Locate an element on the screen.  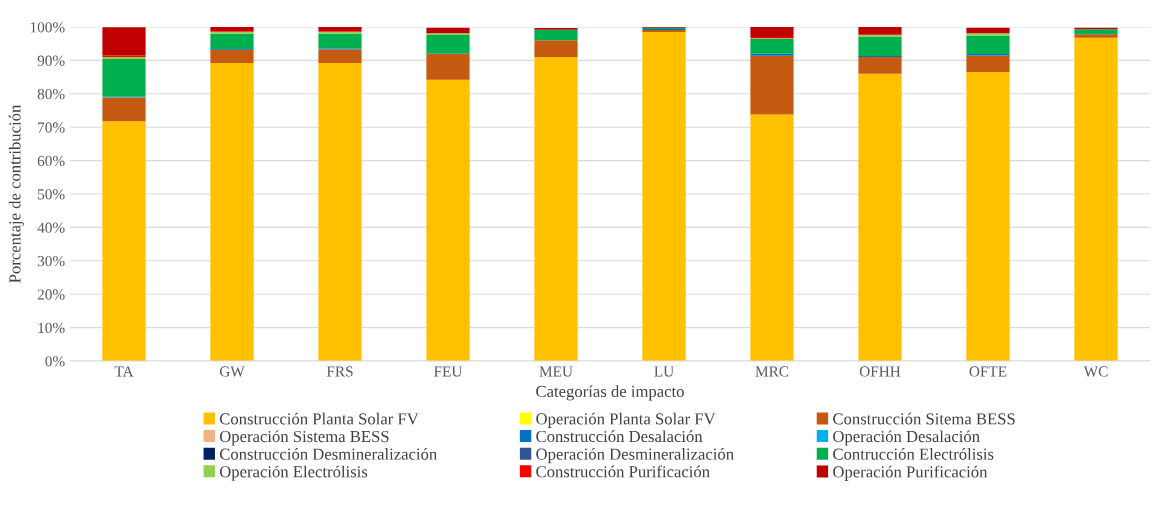
y-tick-label: 20% is located at coordinates (51, 294).